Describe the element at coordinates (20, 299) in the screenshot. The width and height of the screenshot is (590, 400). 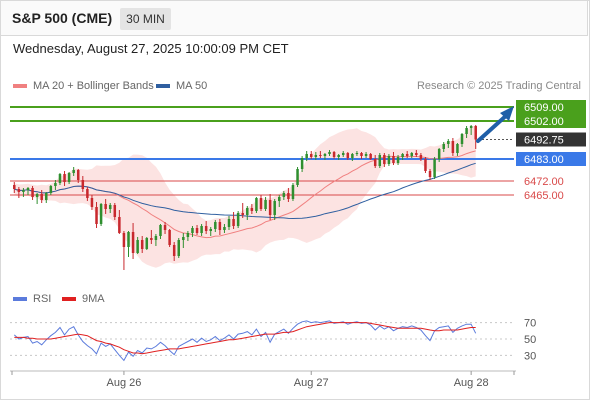
I see `rsi-swatch` at that location.